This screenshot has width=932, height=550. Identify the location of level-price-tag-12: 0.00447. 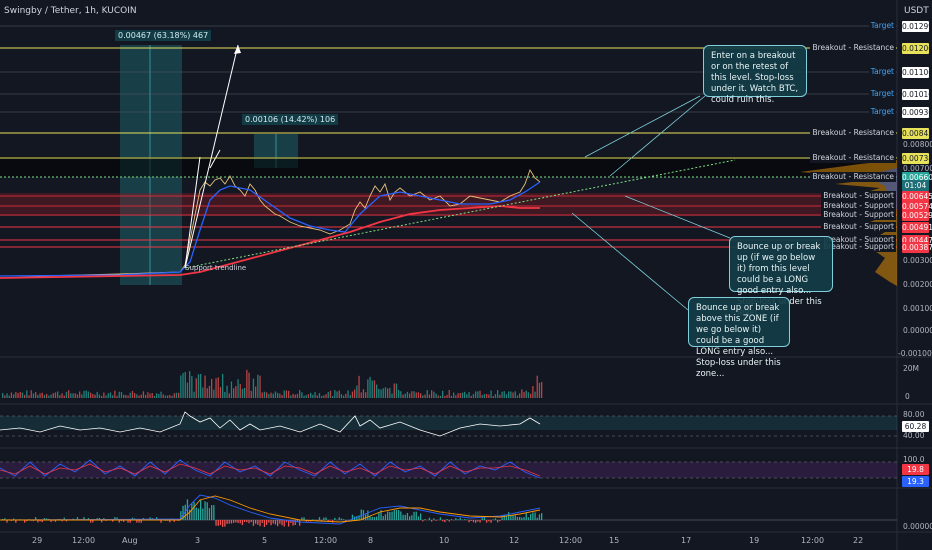
(917, 240).